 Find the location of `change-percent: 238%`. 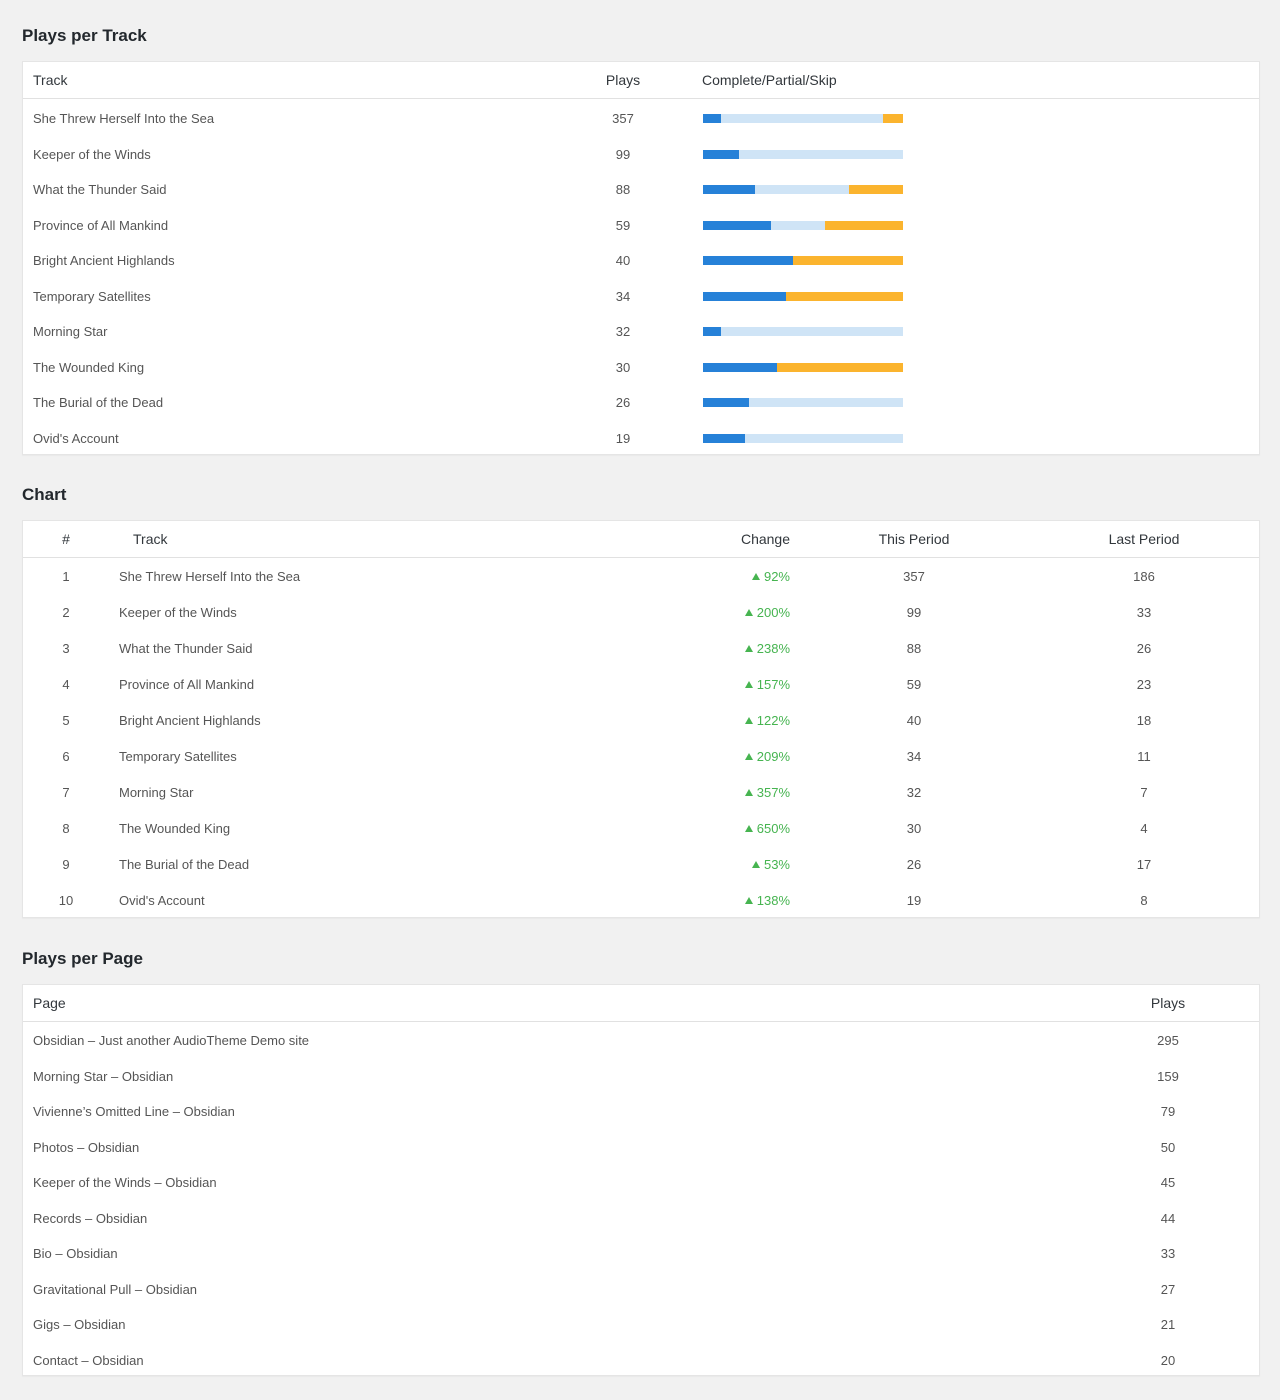

change-percent: 238% is located at coordinates (773, 648).